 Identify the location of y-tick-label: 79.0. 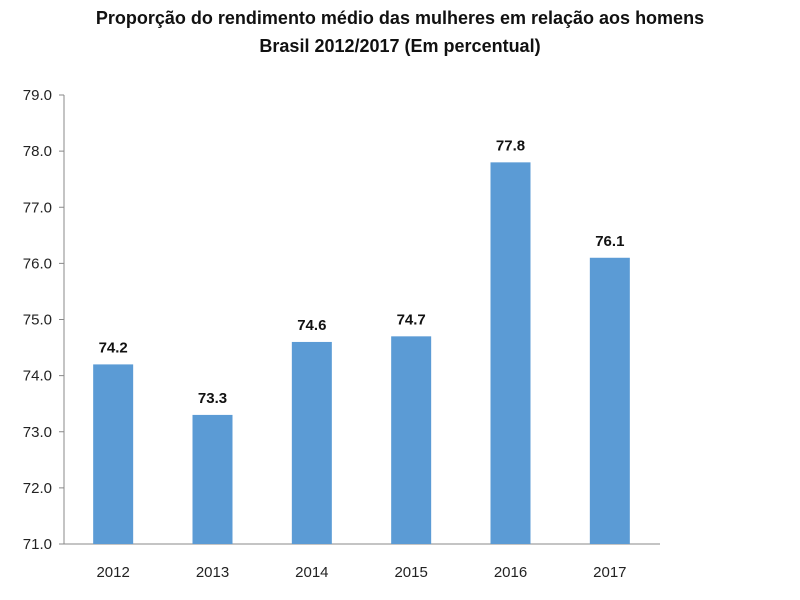
(37, 95).